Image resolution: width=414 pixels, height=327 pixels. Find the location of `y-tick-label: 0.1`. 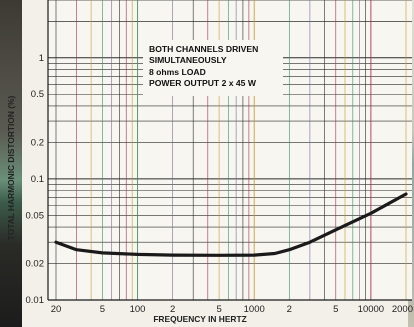

y-tick-label: 0.1 is located at coordinates (37, 179).